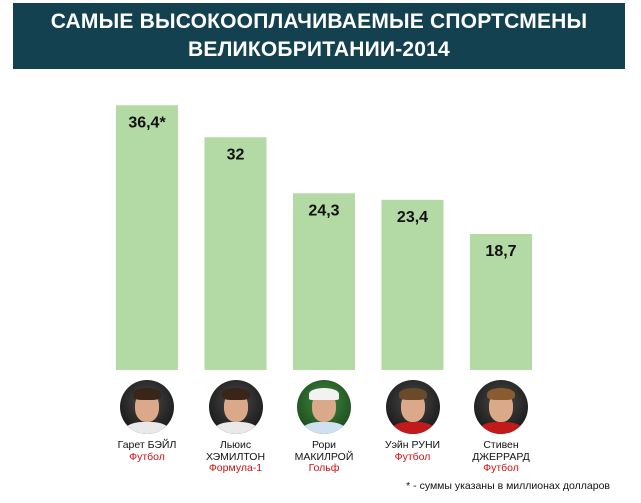 This screenshot has width=641, height=503. I want to click on athlete-name-3: Уэйн РУНИ, so click(413, 445).